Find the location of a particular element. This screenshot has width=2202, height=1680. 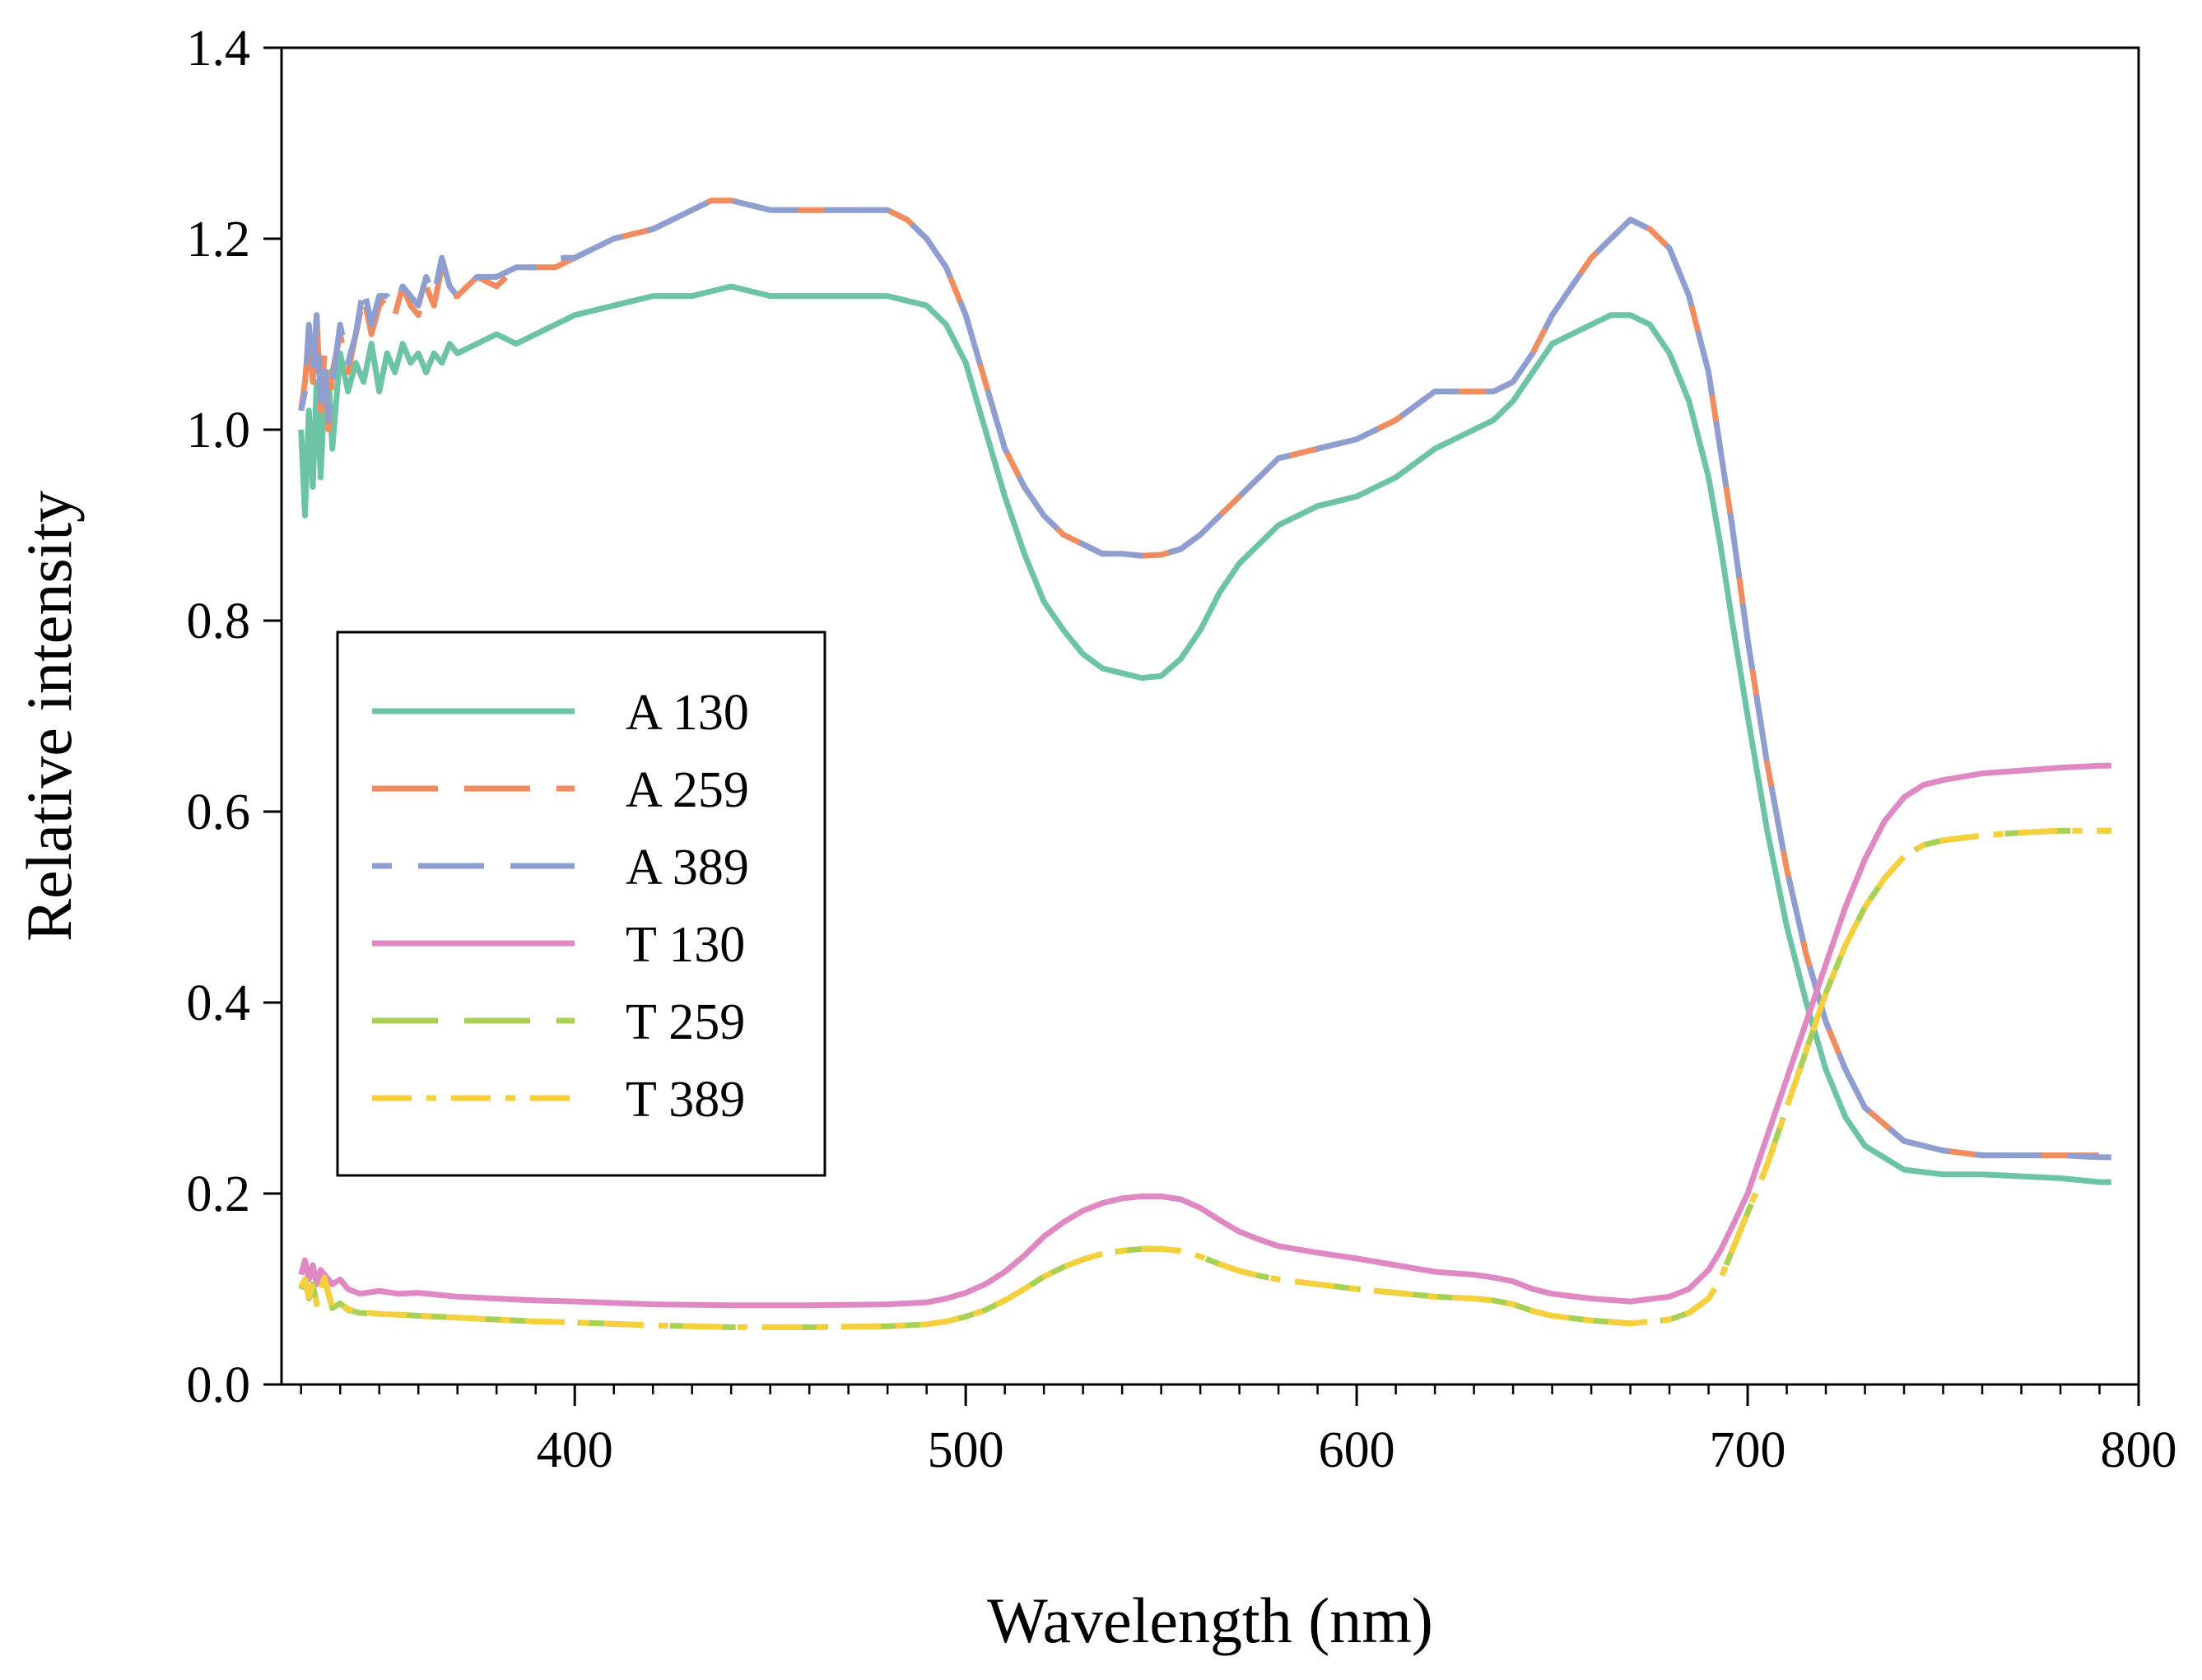

y-tick-label: 0.0 is located at coordinates (219, 1385).